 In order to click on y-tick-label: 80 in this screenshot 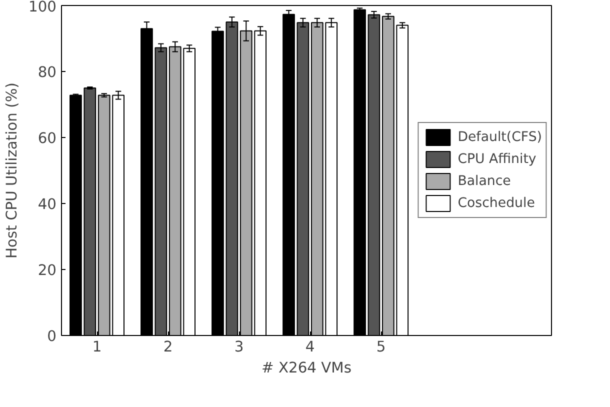, I will do `click(47, 72)`.